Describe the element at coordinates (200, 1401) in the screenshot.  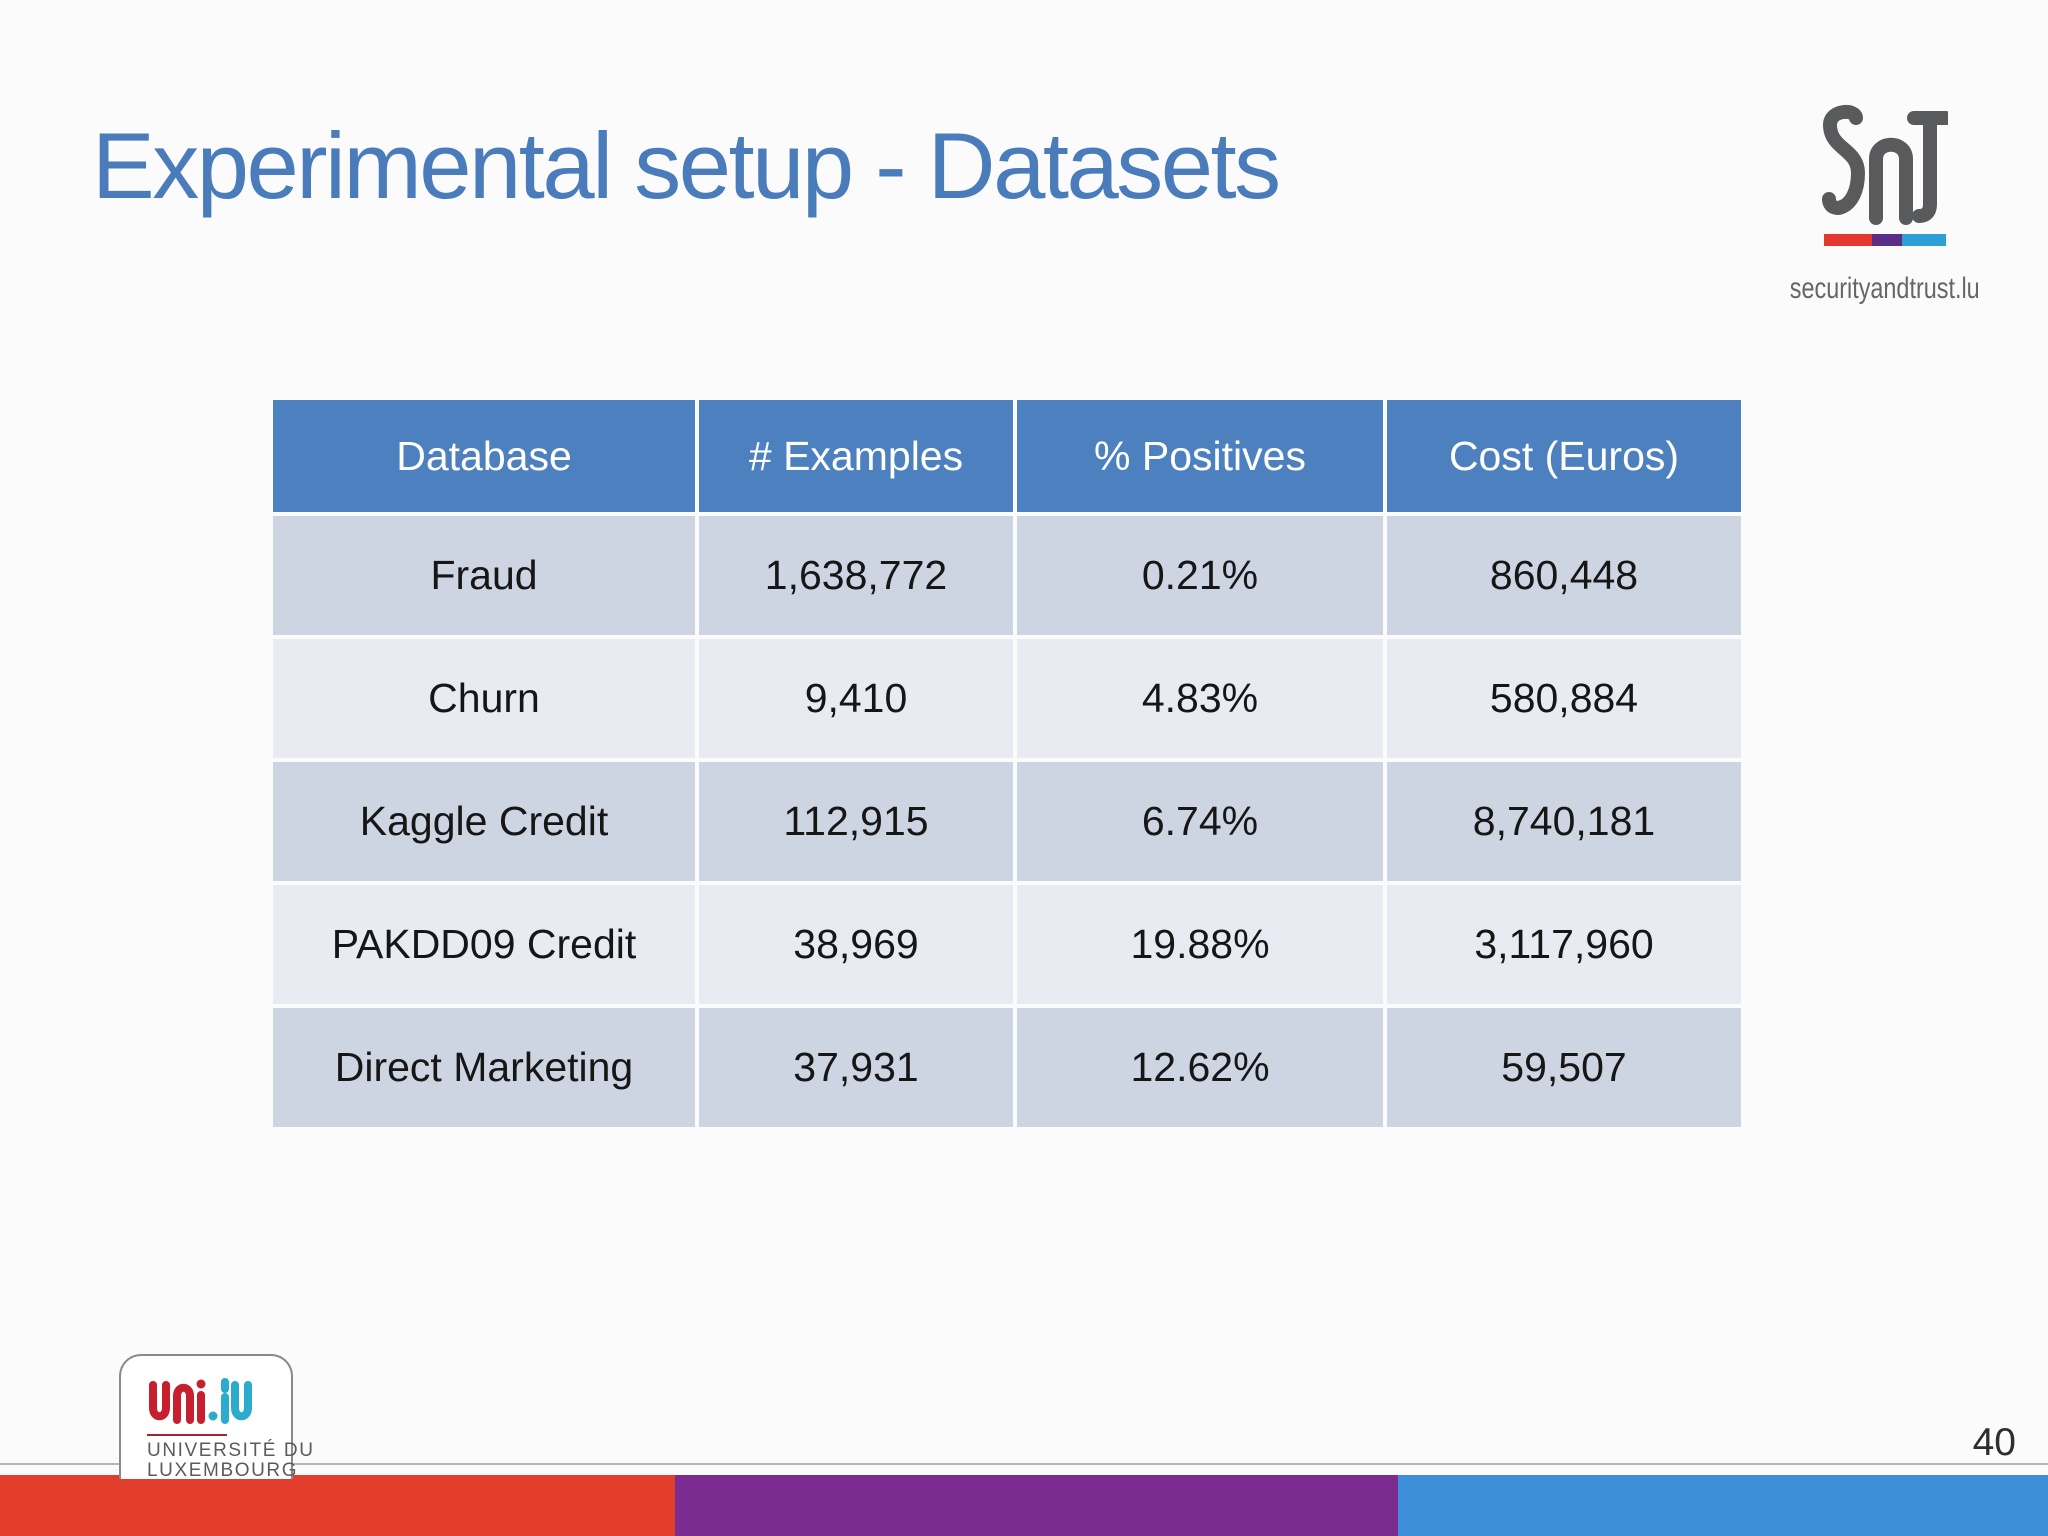
I see `unilu-wordmark-icon` at that location.